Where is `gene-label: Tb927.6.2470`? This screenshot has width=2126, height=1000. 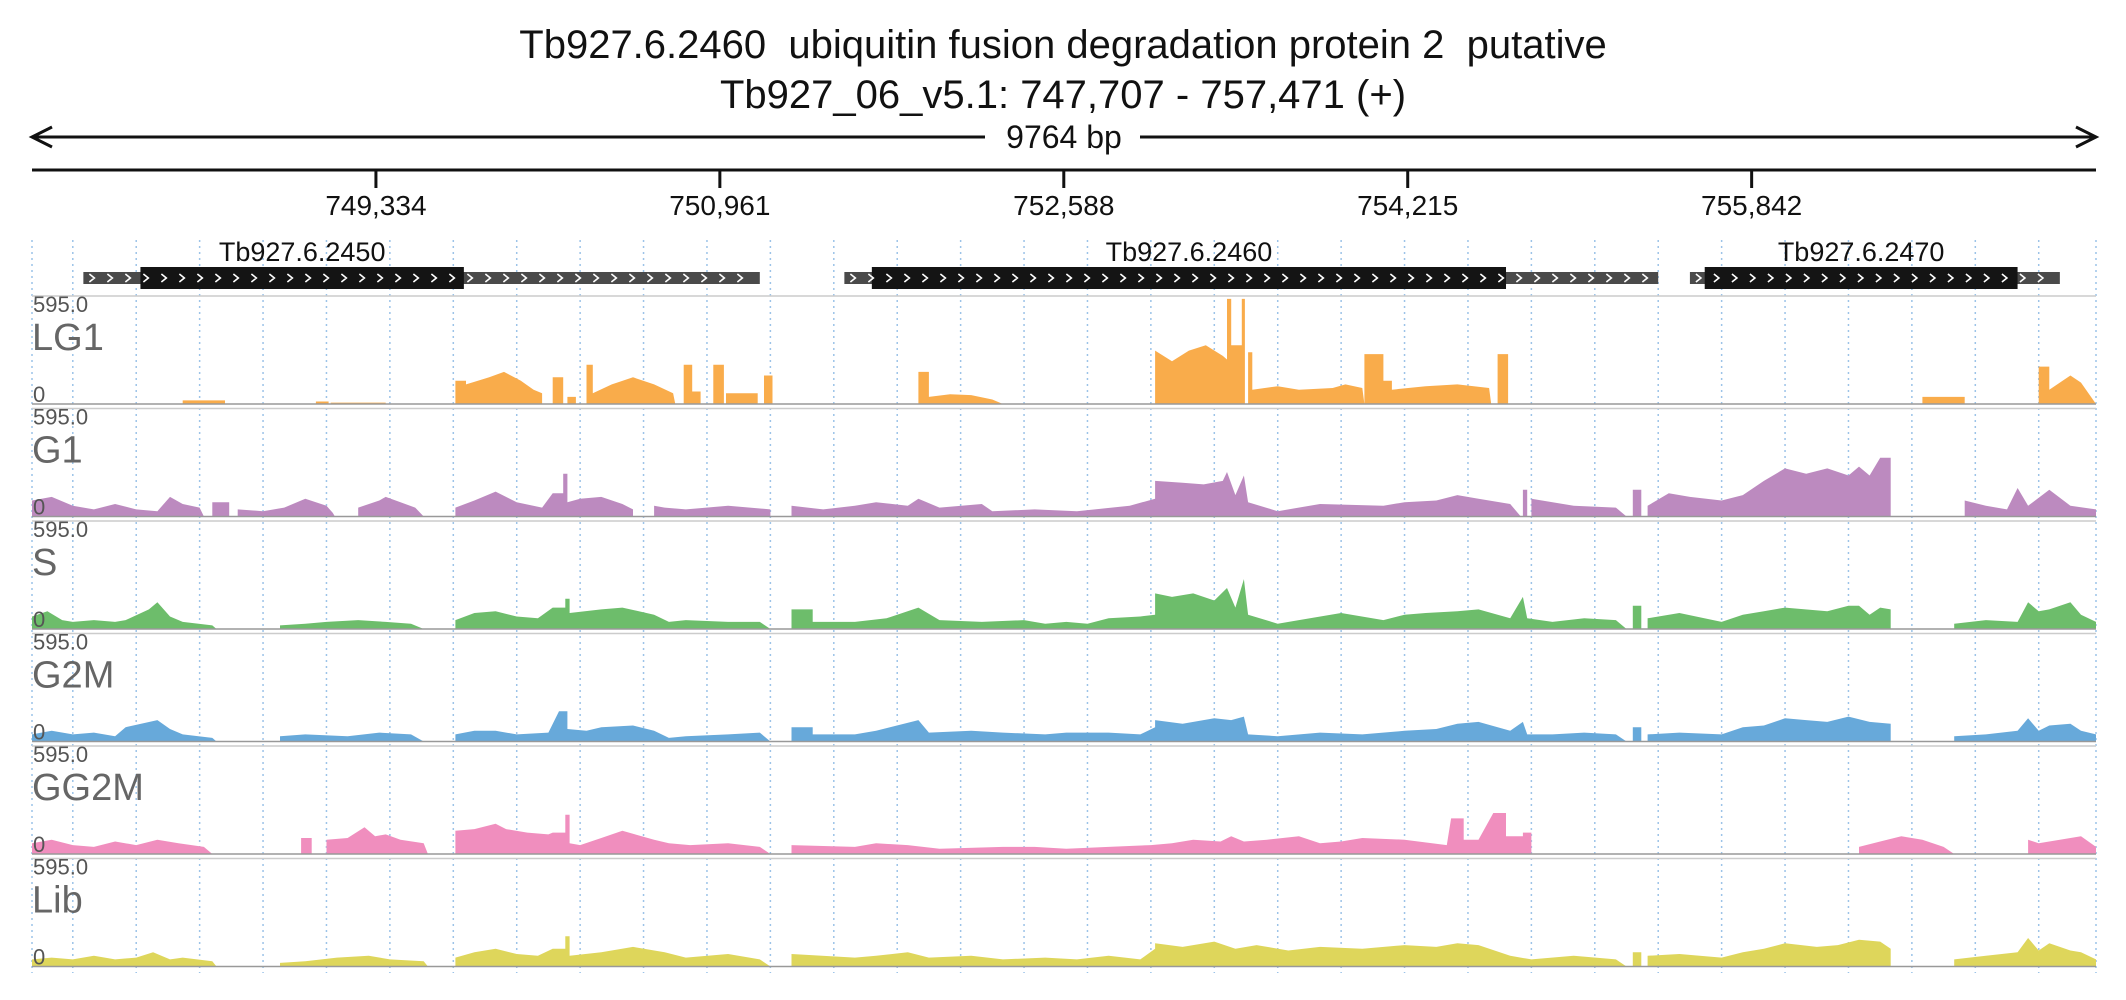 gene-label: Tb927.6.2470 is located at coordinates (1861, 252).